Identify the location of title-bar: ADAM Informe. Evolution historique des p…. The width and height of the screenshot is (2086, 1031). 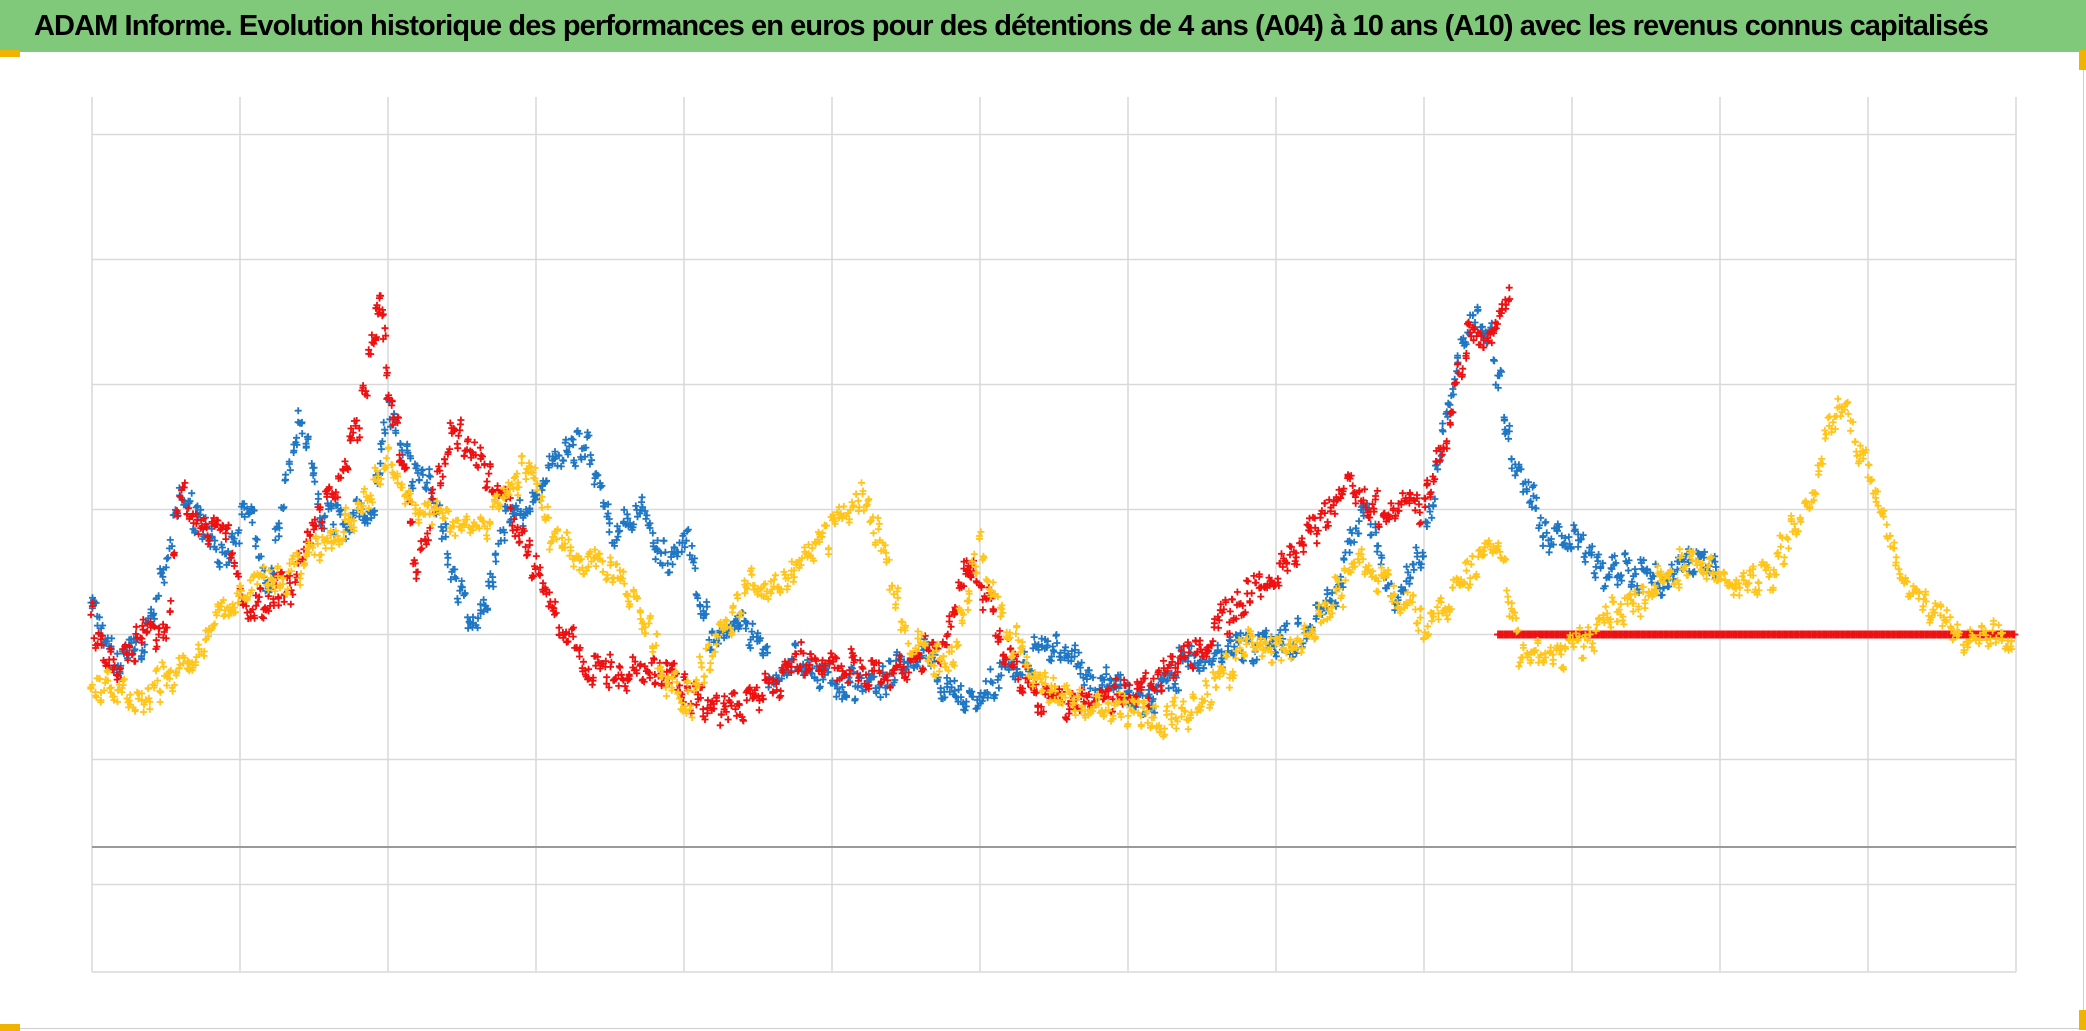
(1043, 26).